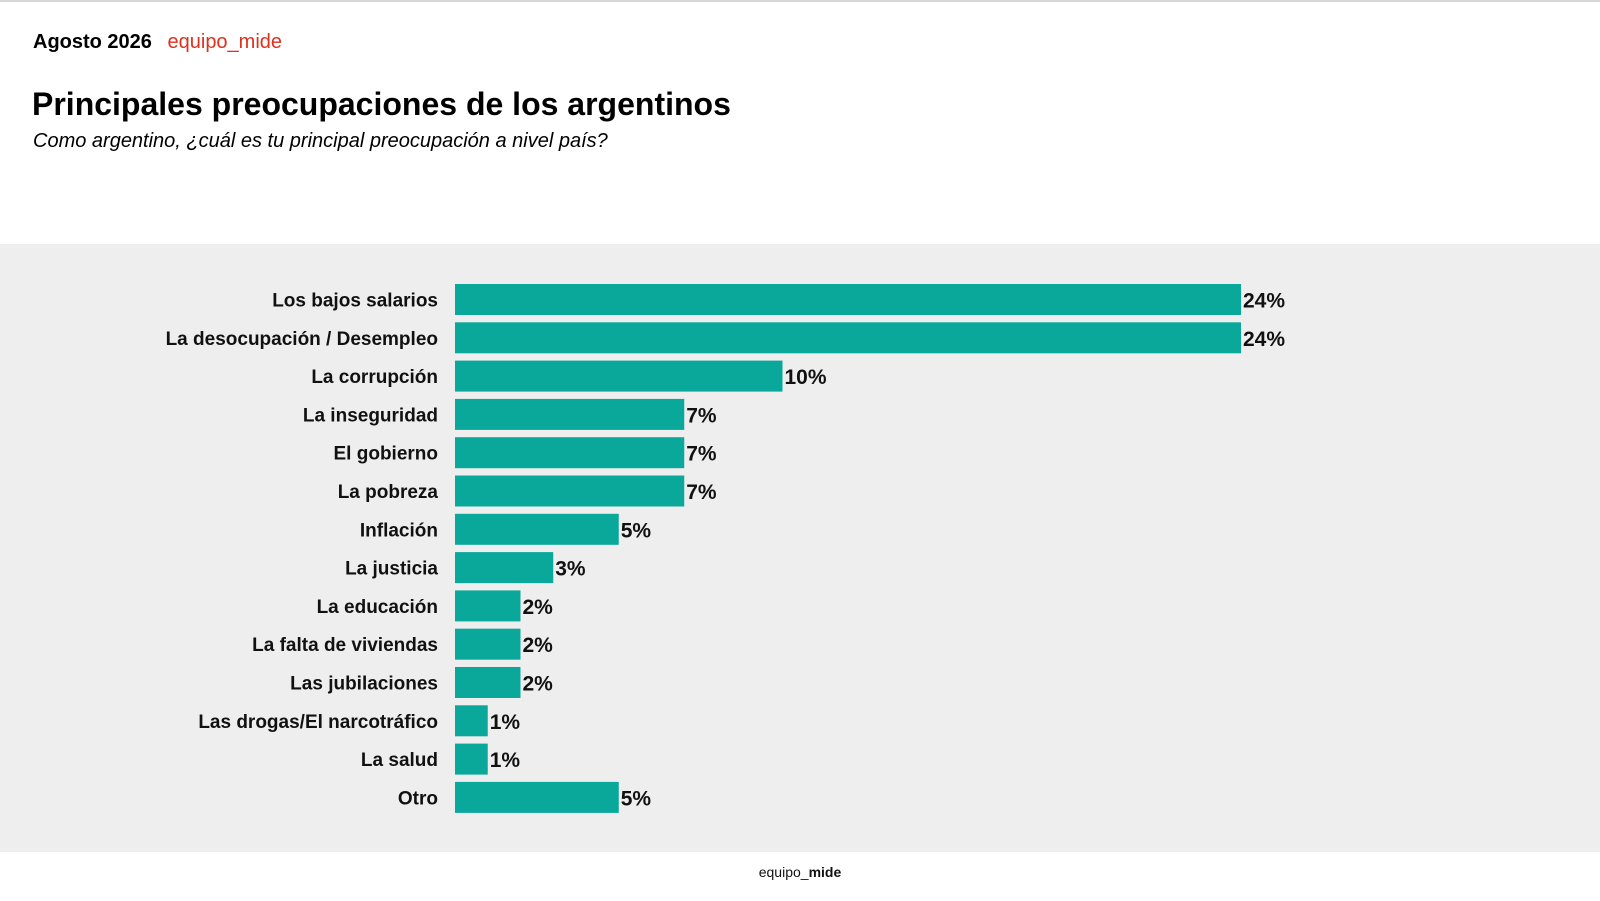  What do you see at coordinates (302, 339) in the screenshot?
I see `category-label: La desocupación / Desempleo` at bounding box center [302, 339].